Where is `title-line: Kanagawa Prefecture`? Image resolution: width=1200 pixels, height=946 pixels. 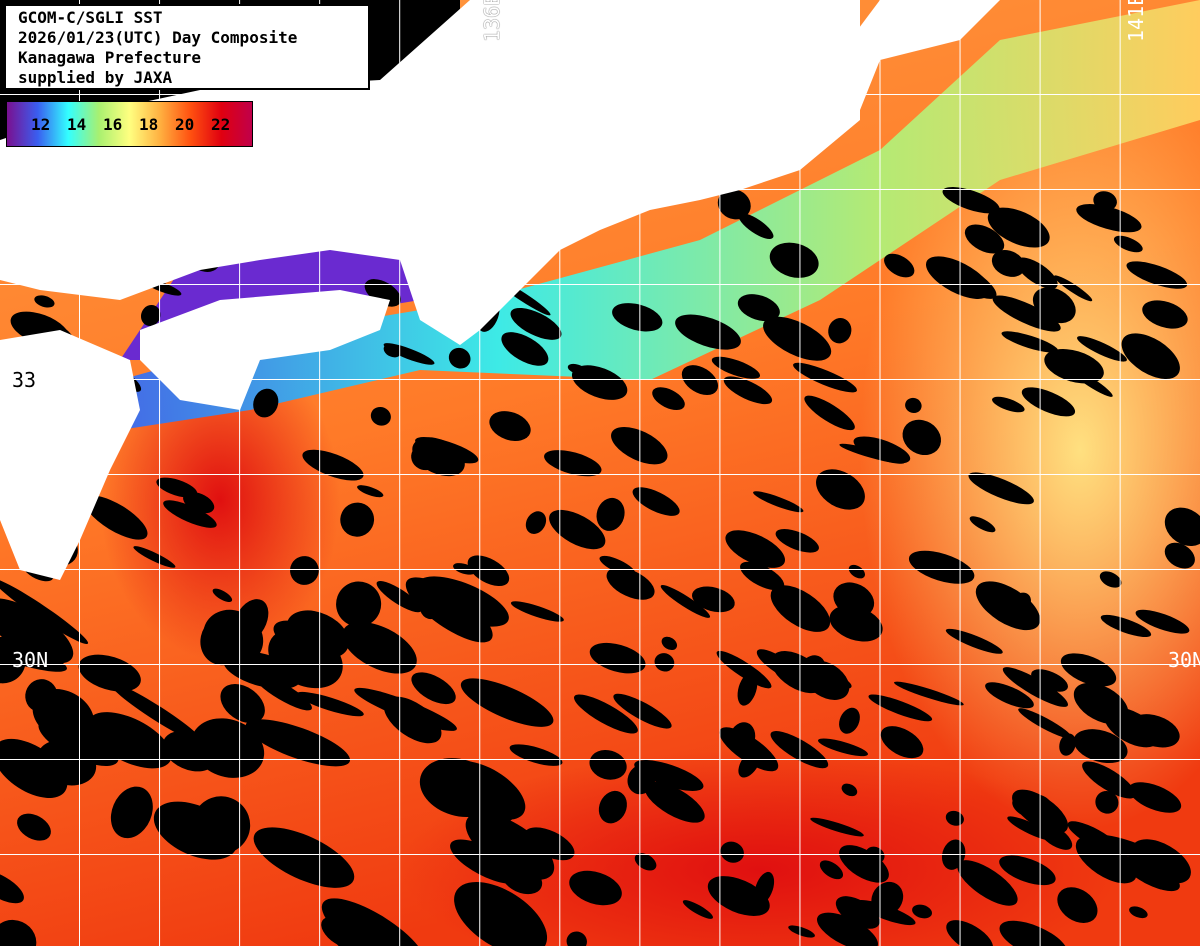 title-line: Kanagawa Prefecture is located at coordinates (110, 57).